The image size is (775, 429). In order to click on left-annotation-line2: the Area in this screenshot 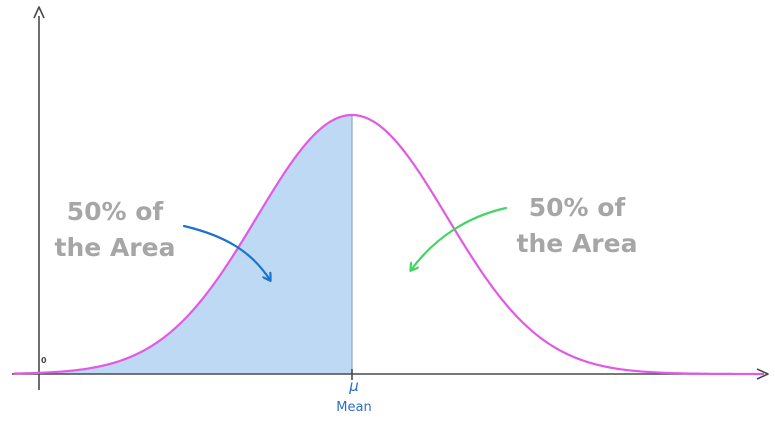, I will do `click(115, 247)`.